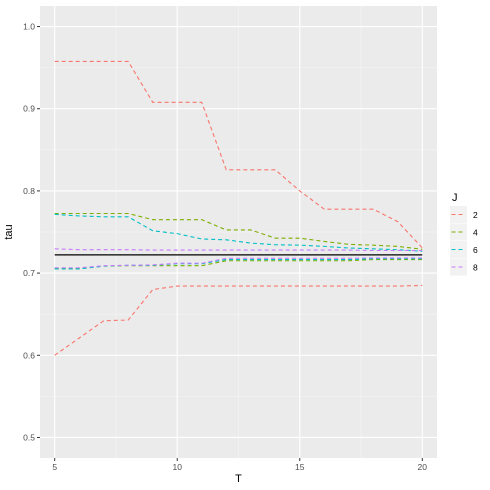 This screenshot has height=490, width=490. Describe the element at coordinates (475, 233) in the screenshot. I see `legend-label-4: 4` at that location.